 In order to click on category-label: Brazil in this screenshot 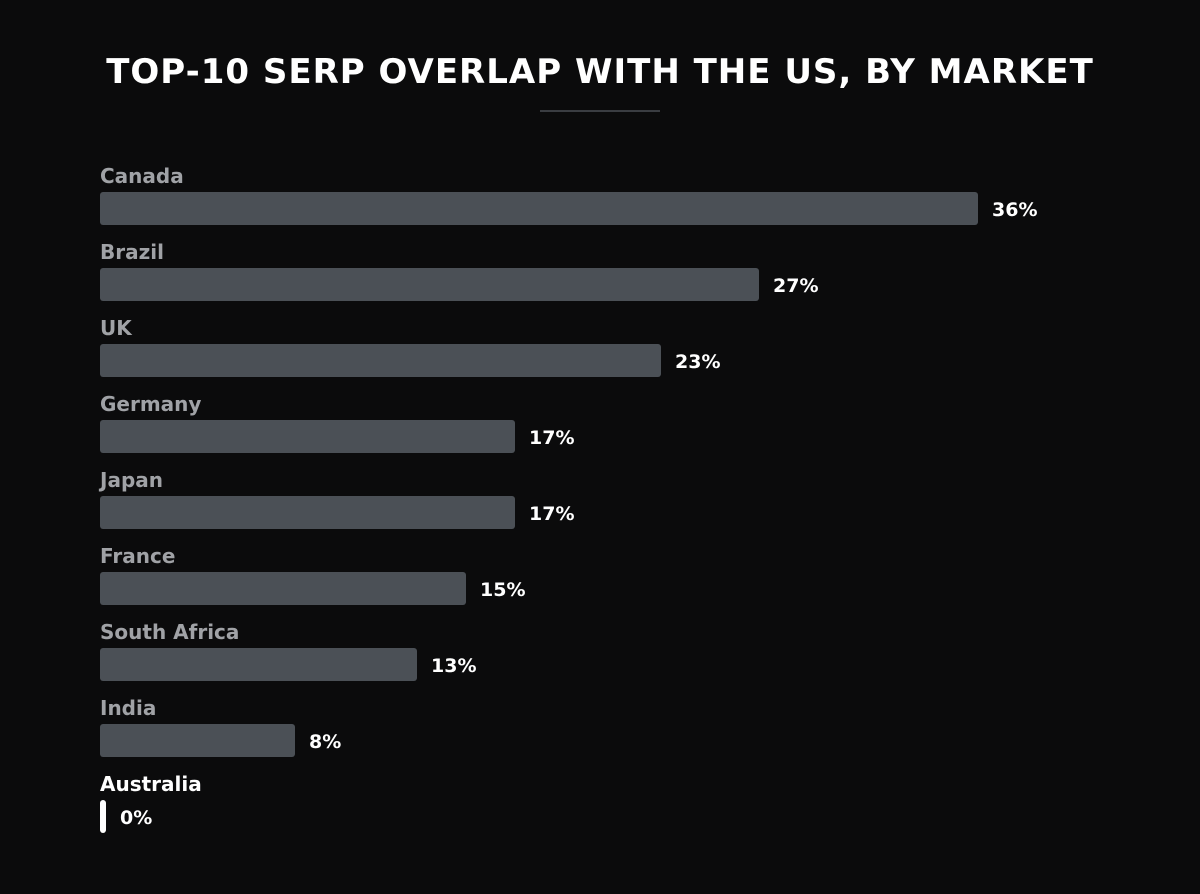, I will do `click(132, 252)`.